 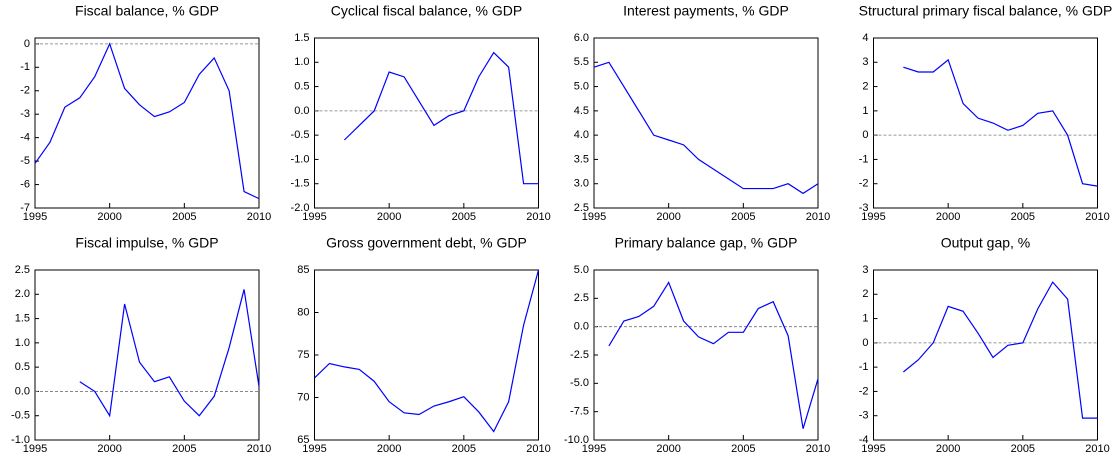 What do you see at coordinates (25, 208) in the screenshot?
I see `y-tick-label: -7` at bounding box center [25, 208].